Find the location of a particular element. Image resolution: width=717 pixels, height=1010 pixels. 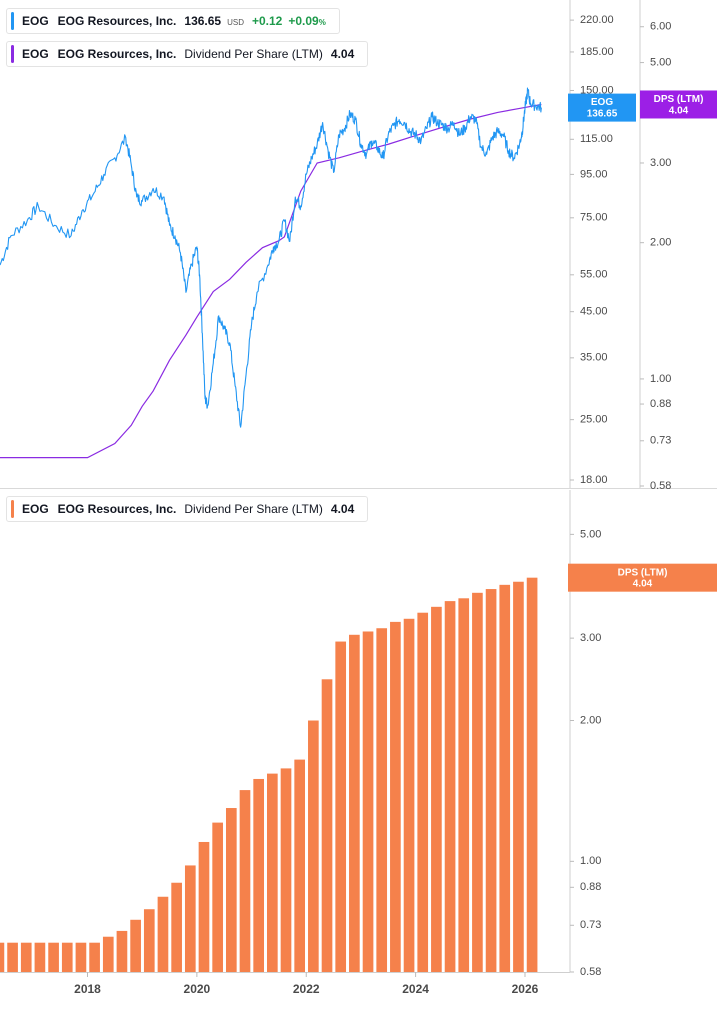

dps-axis-label: 6.00 is located at coordinates (660, 27).